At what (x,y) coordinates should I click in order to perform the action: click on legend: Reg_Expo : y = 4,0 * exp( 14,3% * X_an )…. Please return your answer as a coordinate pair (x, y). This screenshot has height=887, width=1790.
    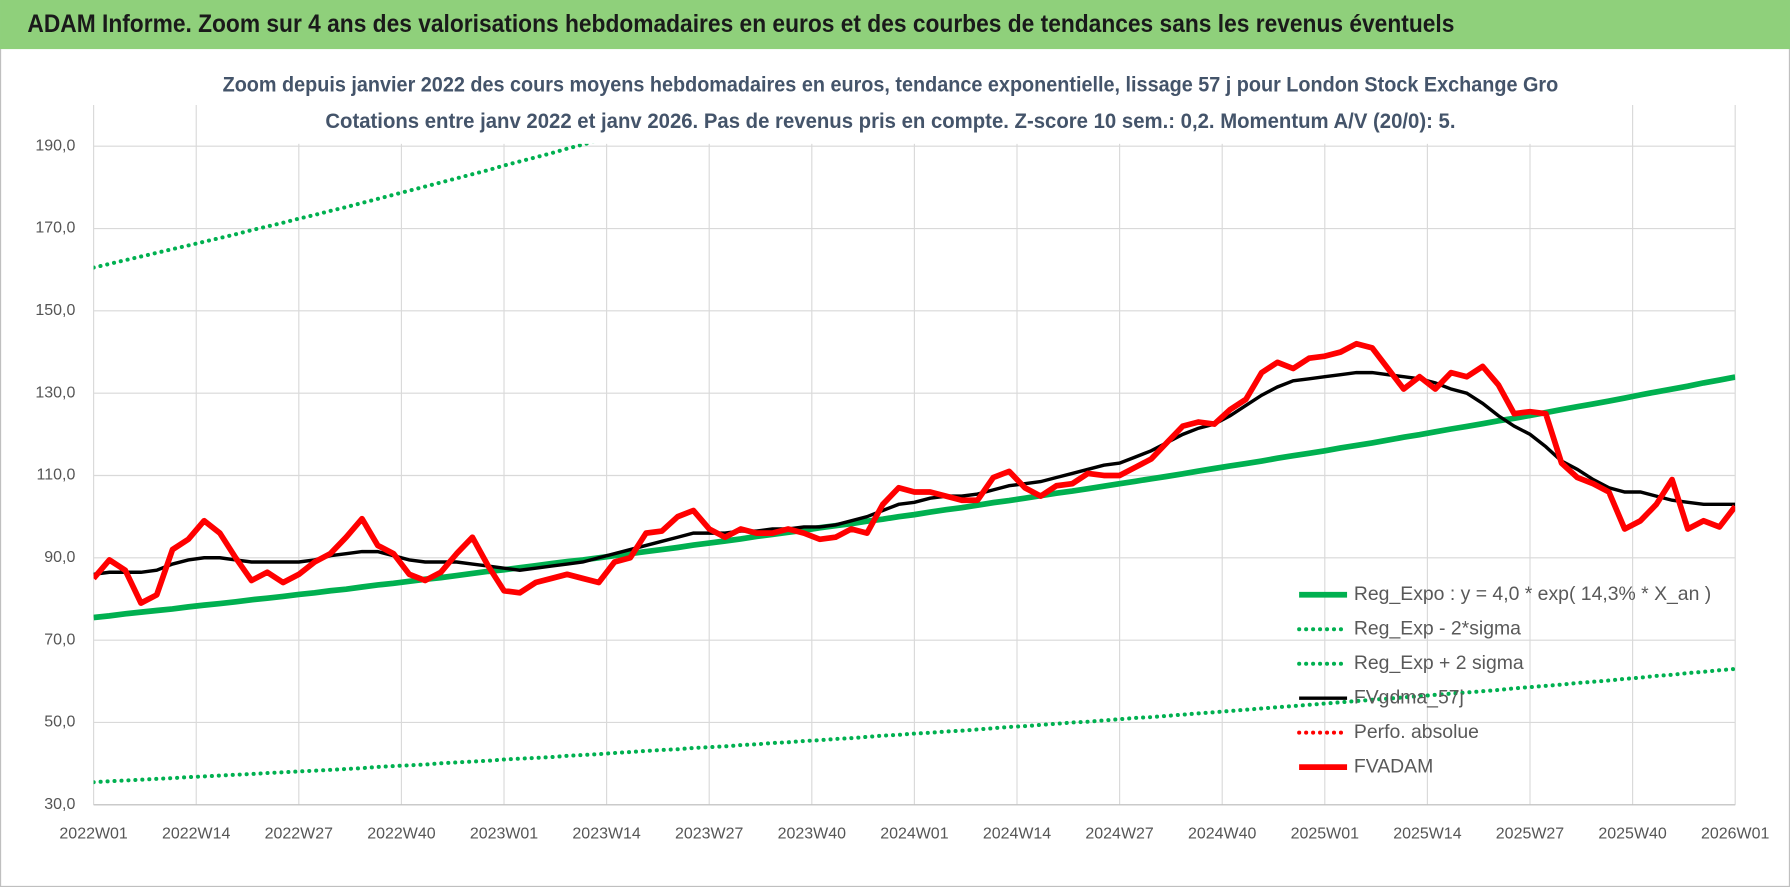
    Looking at the image, I should click on (1504, 680).